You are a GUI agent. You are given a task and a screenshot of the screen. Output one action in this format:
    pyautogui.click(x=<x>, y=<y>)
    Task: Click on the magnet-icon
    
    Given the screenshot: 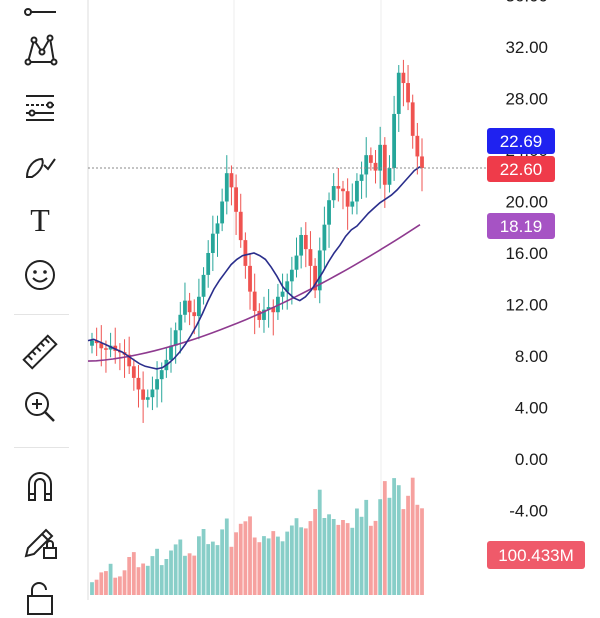 What is the action you would take?
    pyautogui.click(x=40, y=486)
    